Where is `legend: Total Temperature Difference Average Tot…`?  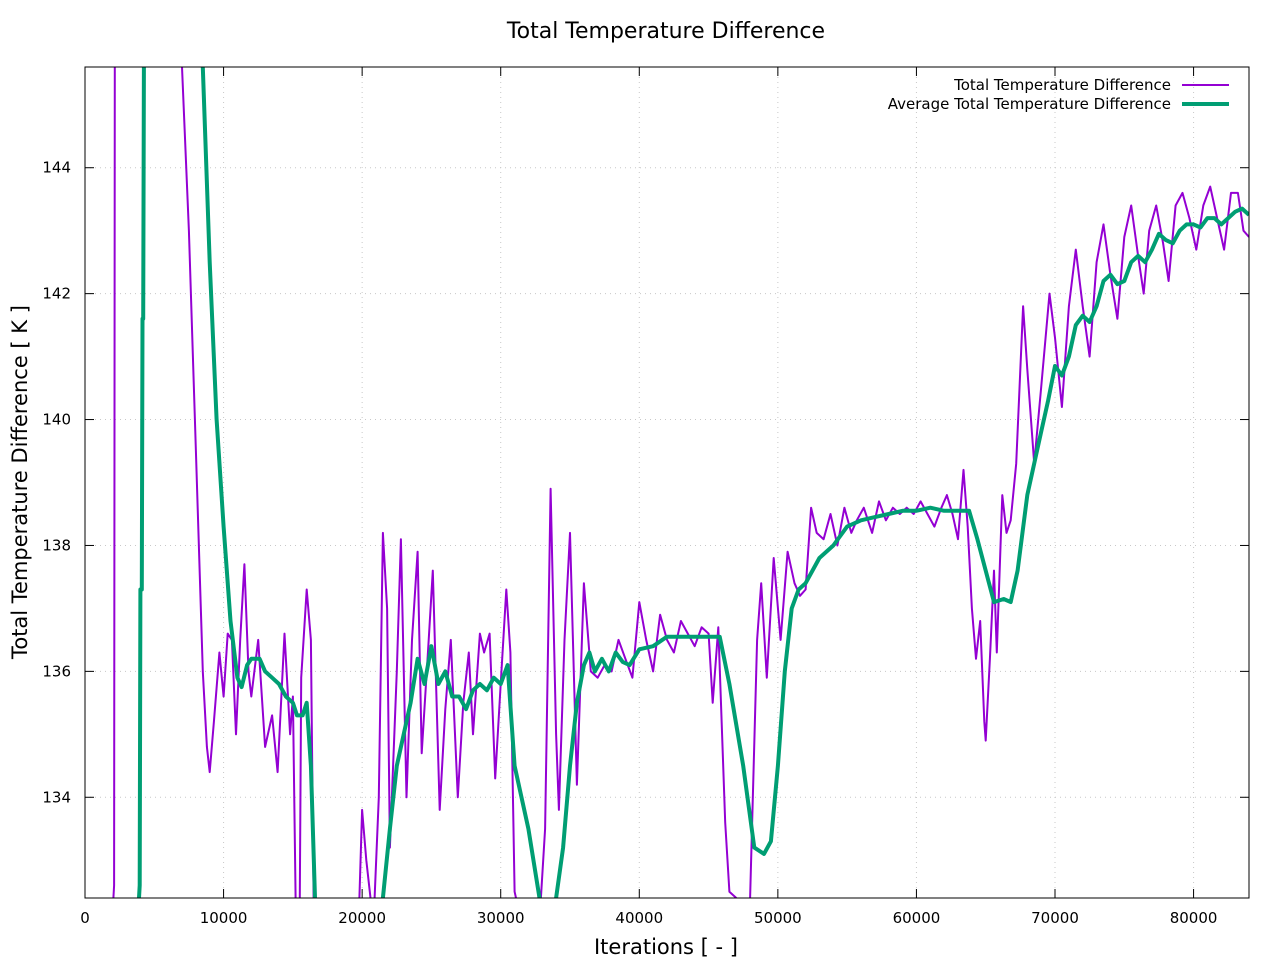
legend: Total Temperature Difference Average Tot… is located at coordinates (1058, 94).